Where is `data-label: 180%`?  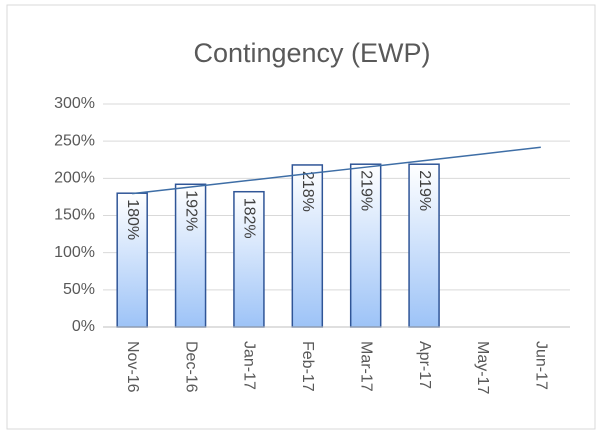 data-label: 180% is located at coordinates (132, 219).